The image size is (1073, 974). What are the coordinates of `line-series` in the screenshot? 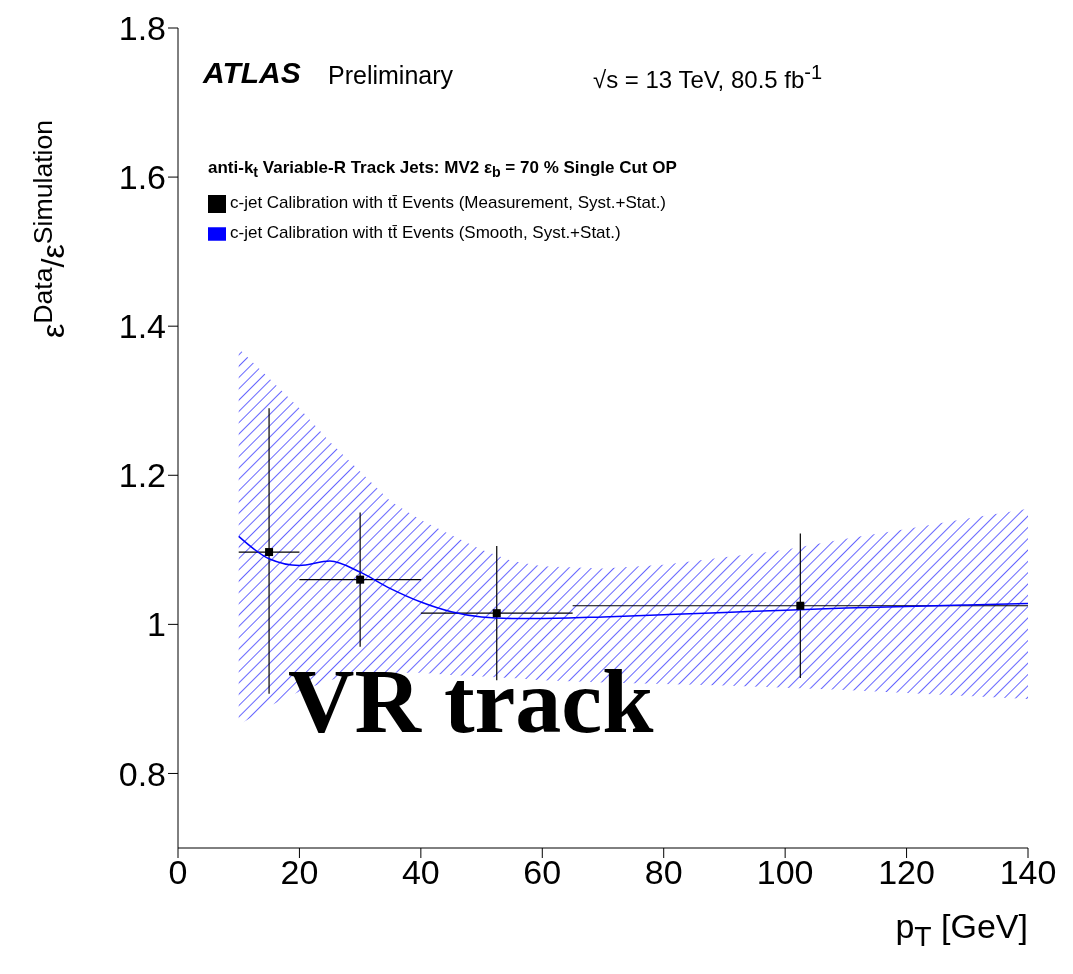 It's located at (632, 577).